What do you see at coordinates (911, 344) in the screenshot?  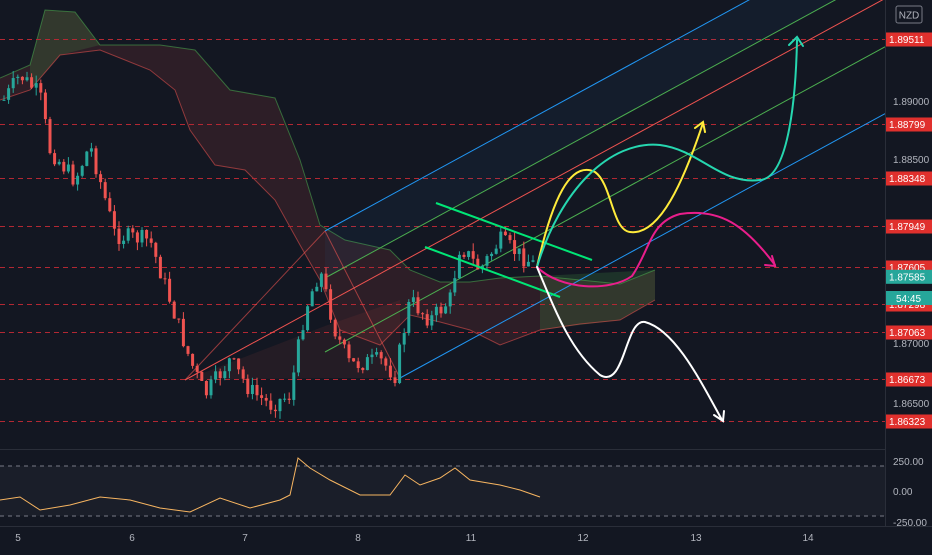 I see `price-tick: 1.87000` at bounding box center [911, 344].